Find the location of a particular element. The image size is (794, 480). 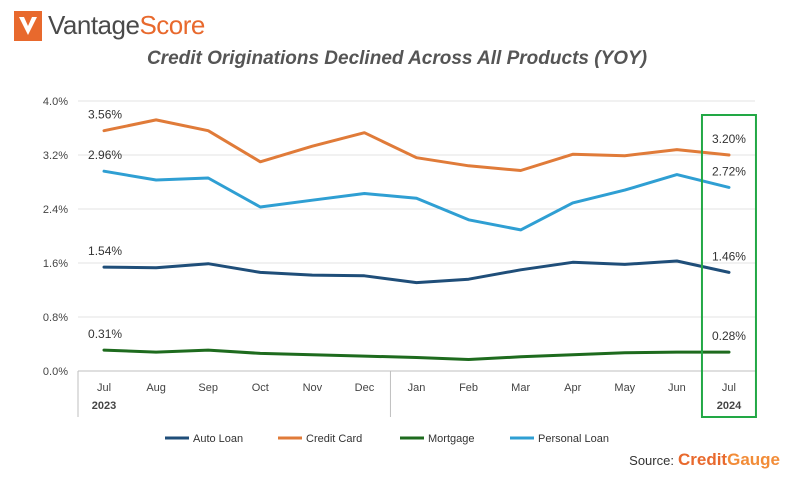

legend-label: Auto Loan is located at coordinates (218, 439).